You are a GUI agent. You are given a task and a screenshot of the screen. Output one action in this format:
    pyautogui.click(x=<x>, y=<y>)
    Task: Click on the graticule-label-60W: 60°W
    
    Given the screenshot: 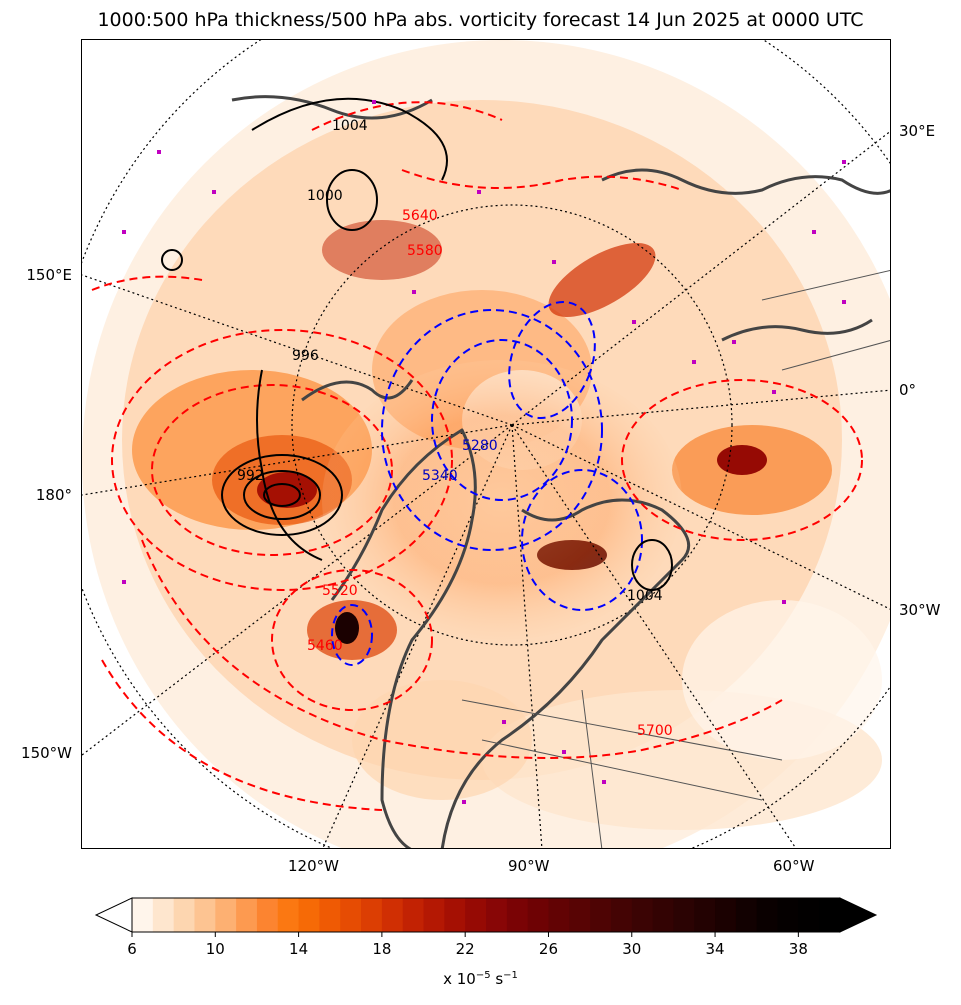 What is the action you would take?
    pyautogui.click(x=794, y=866)
    